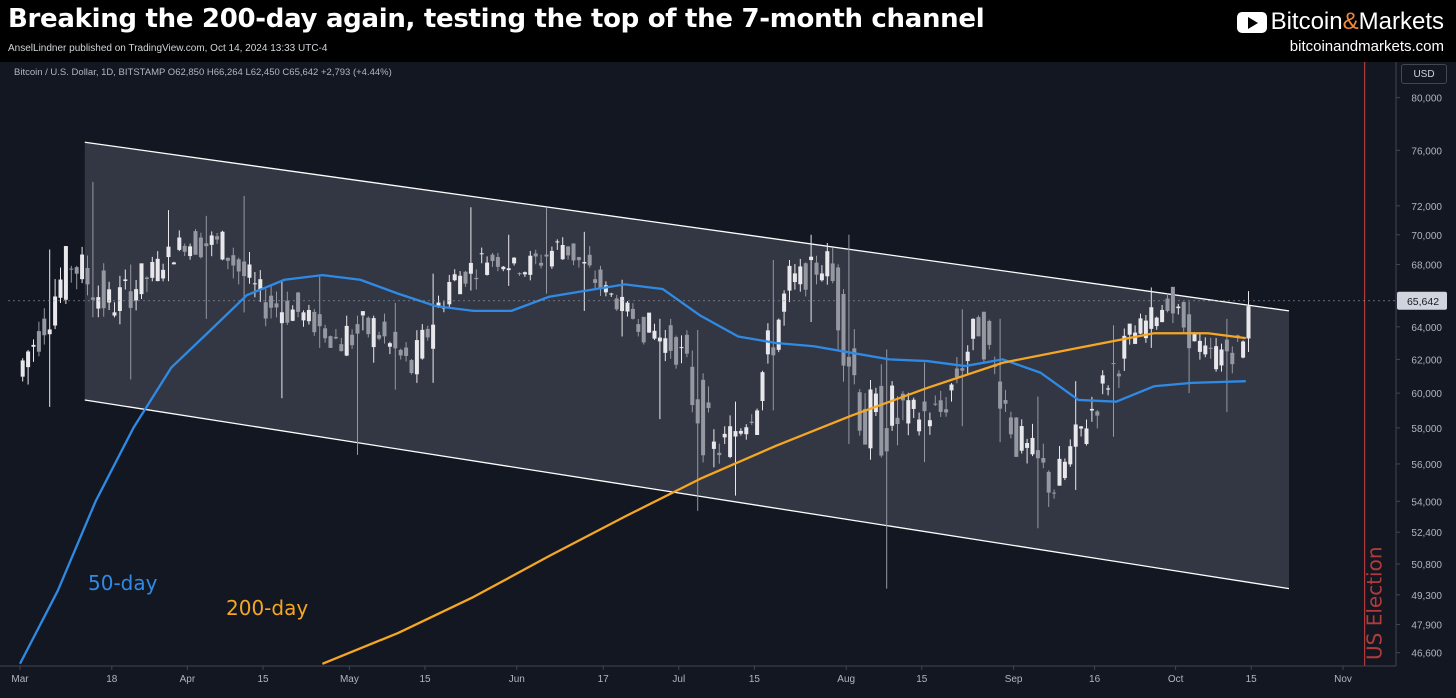 The width and height of the screenshot is (1456, 698). What do you see at coordinates (1306, 21) in the screenshot?
I see `brand-name-part1: Bitcoin` at bounding box center [1306, 21].